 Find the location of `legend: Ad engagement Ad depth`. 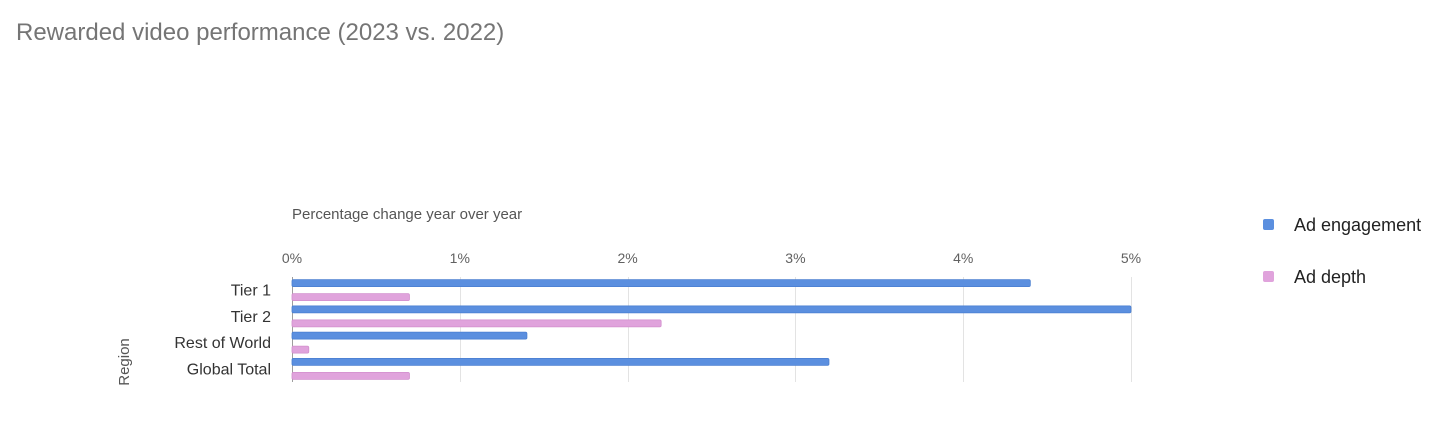

legend: Ad engagement Ad depth is located at coordinates (1342, 251).